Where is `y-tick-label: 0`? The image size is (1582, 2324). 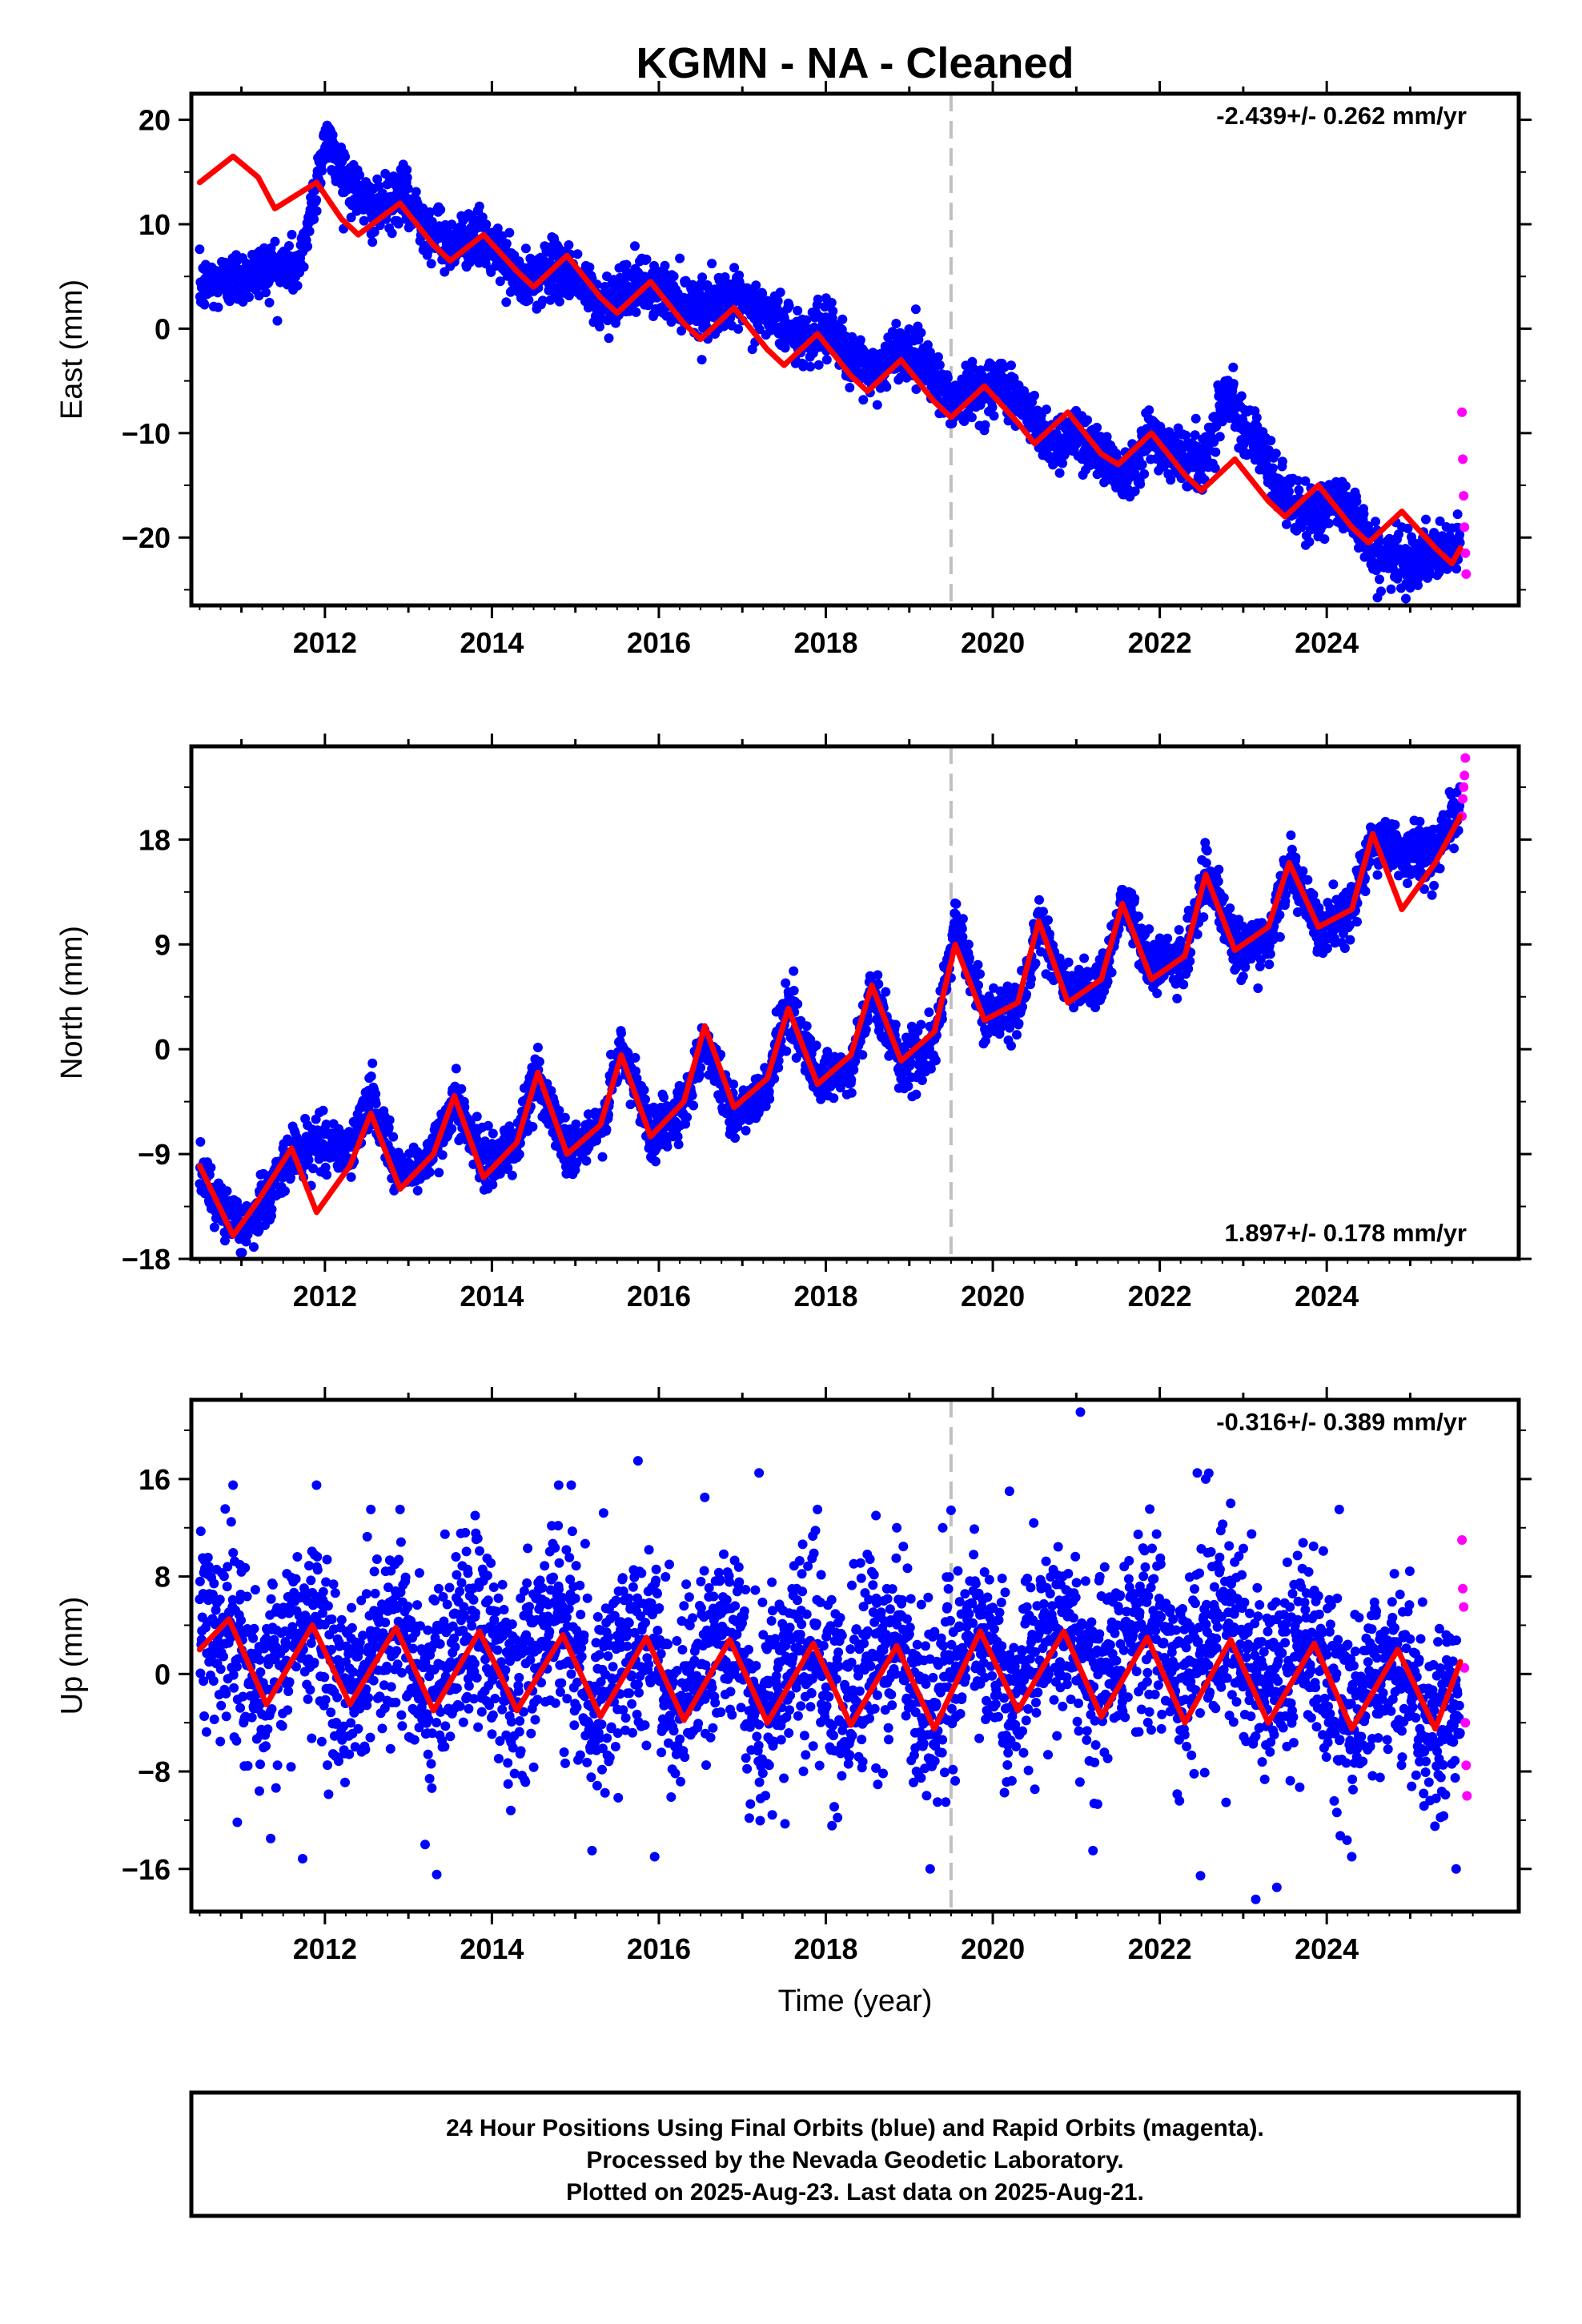 y-tick-label: 0 is located at coordinates (163, 329).